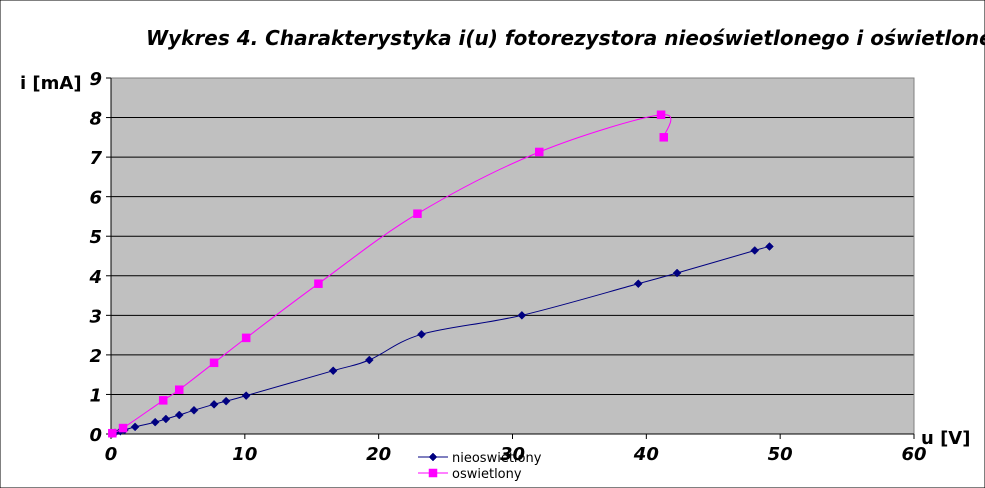  What do you see at coordinates (95, 356) in the screenshot?
I see `y-tick-label: 2` at bounding box center [95, 356].